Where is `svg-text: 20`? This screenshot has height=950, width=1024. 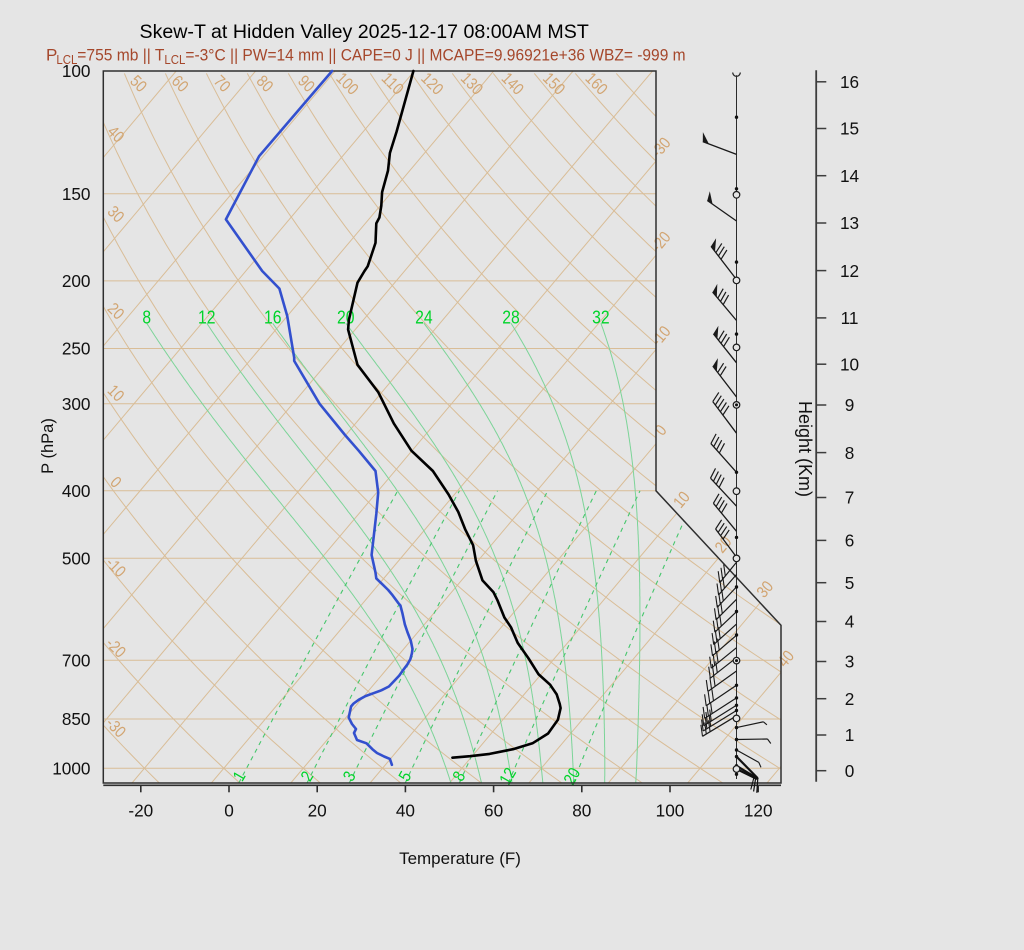 svg-text: 20 is located at coordinates (317, 811).